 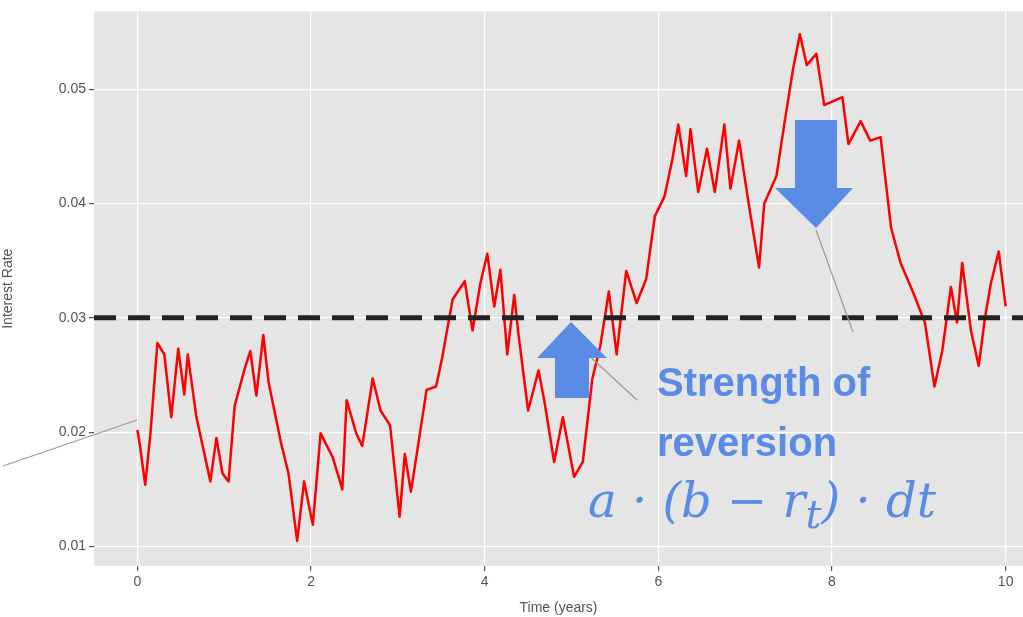 What do you see at coordinates (72, 545) in the screenshot?
I see `y-tick-label: 0.01` at bounding box center [72, 545].